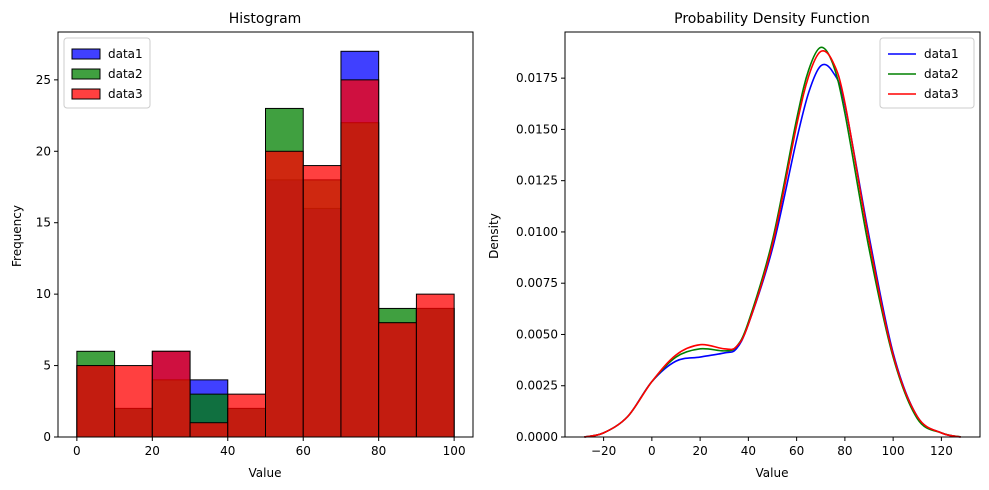 The width and height of the screenshot is (989, 490). What do you see at coordinates (537, 232) in the screenshot?
I see `y-tick-label: 0.0100` at bounding box center [537, 232].